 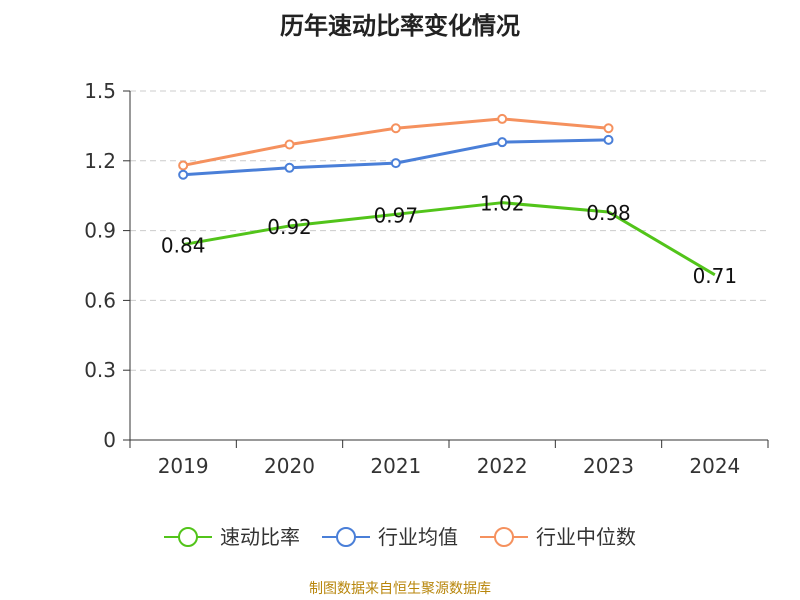 What do you see at coordinates (608, 213) in the screenshot?
I see `data-label: 0.98` at bounding box center [608, 213].